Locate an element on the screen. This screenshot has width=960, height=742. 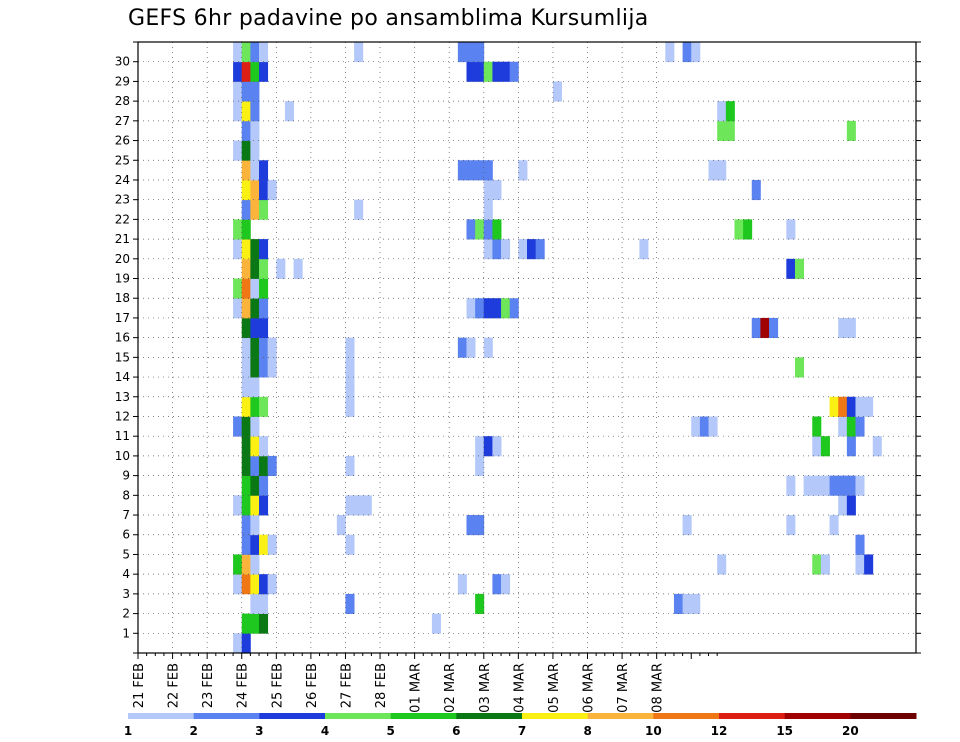
x-tick-label: 01 MAR is located at coordinates (416, 688).